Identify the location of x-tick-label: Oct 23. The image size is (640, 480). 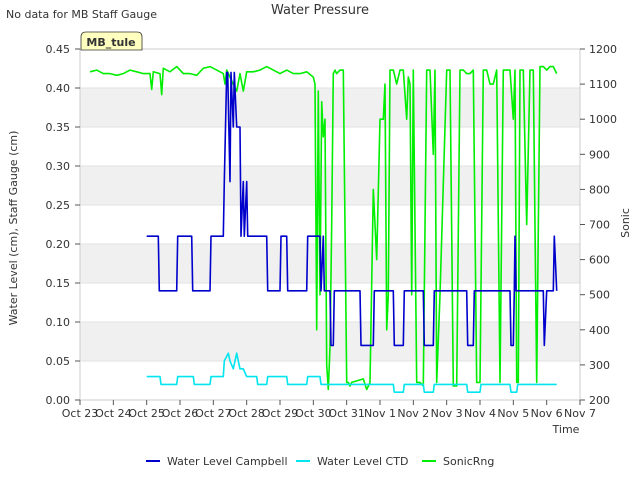
(80, 413).